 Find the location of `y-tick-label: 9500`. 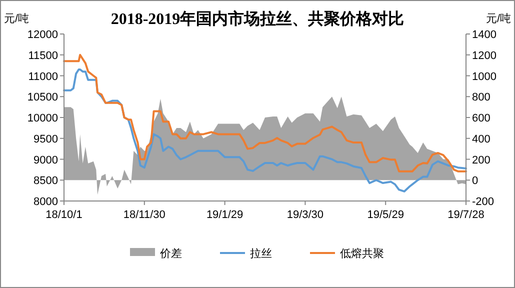

y-tick-label: 9500 is located at coordinates (46, 139).